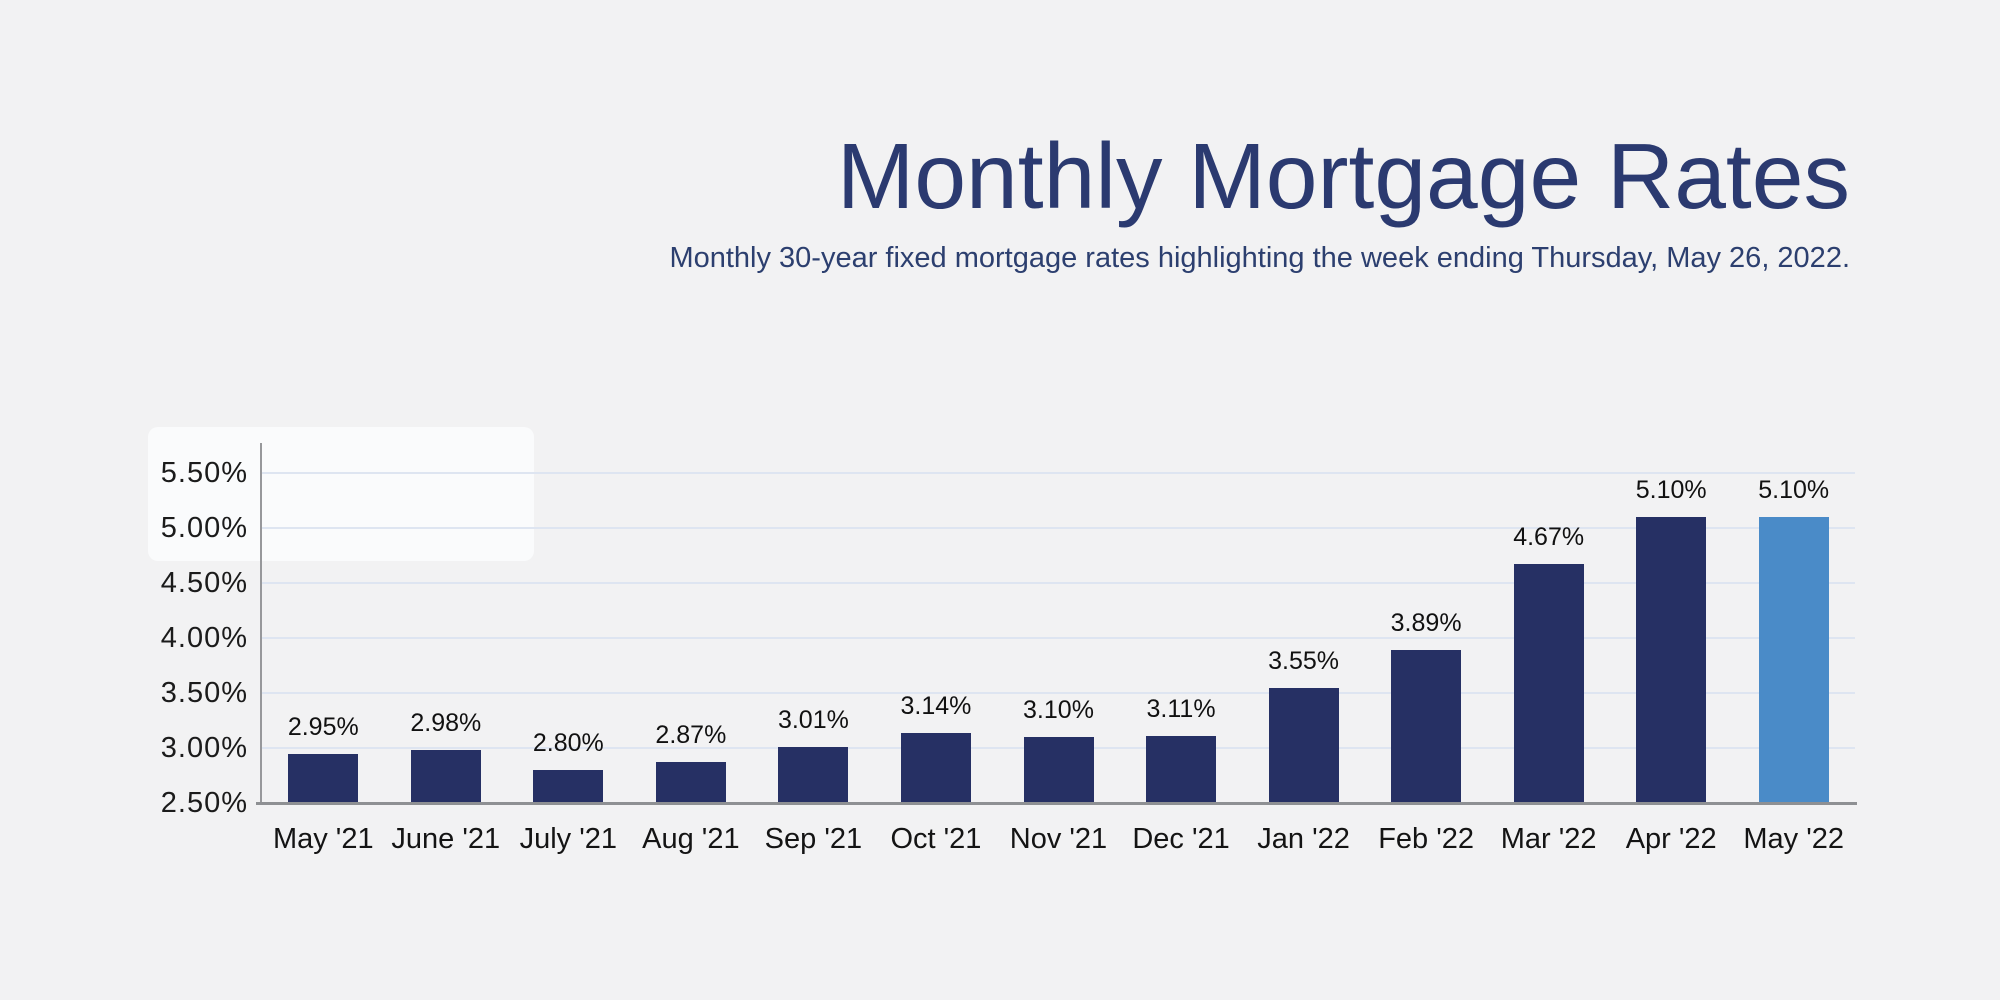  Describe the element at coordinates (261, 624) in the screenshot. I see `y-axis-line` at that location.